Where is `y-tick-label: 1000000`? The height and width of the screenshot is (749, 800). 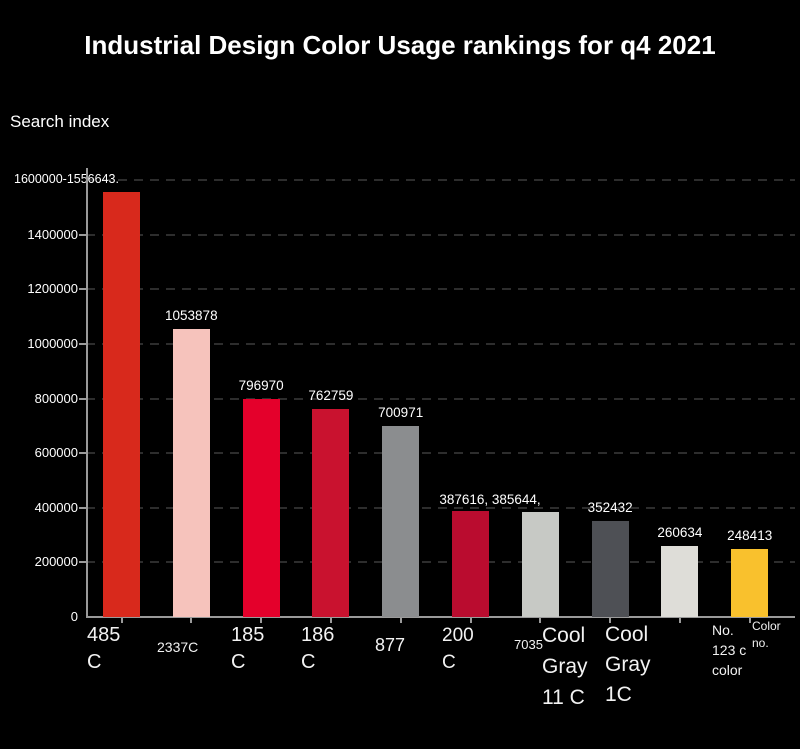
y-tick-label: 1000000 is located at coordinates (52, 343).